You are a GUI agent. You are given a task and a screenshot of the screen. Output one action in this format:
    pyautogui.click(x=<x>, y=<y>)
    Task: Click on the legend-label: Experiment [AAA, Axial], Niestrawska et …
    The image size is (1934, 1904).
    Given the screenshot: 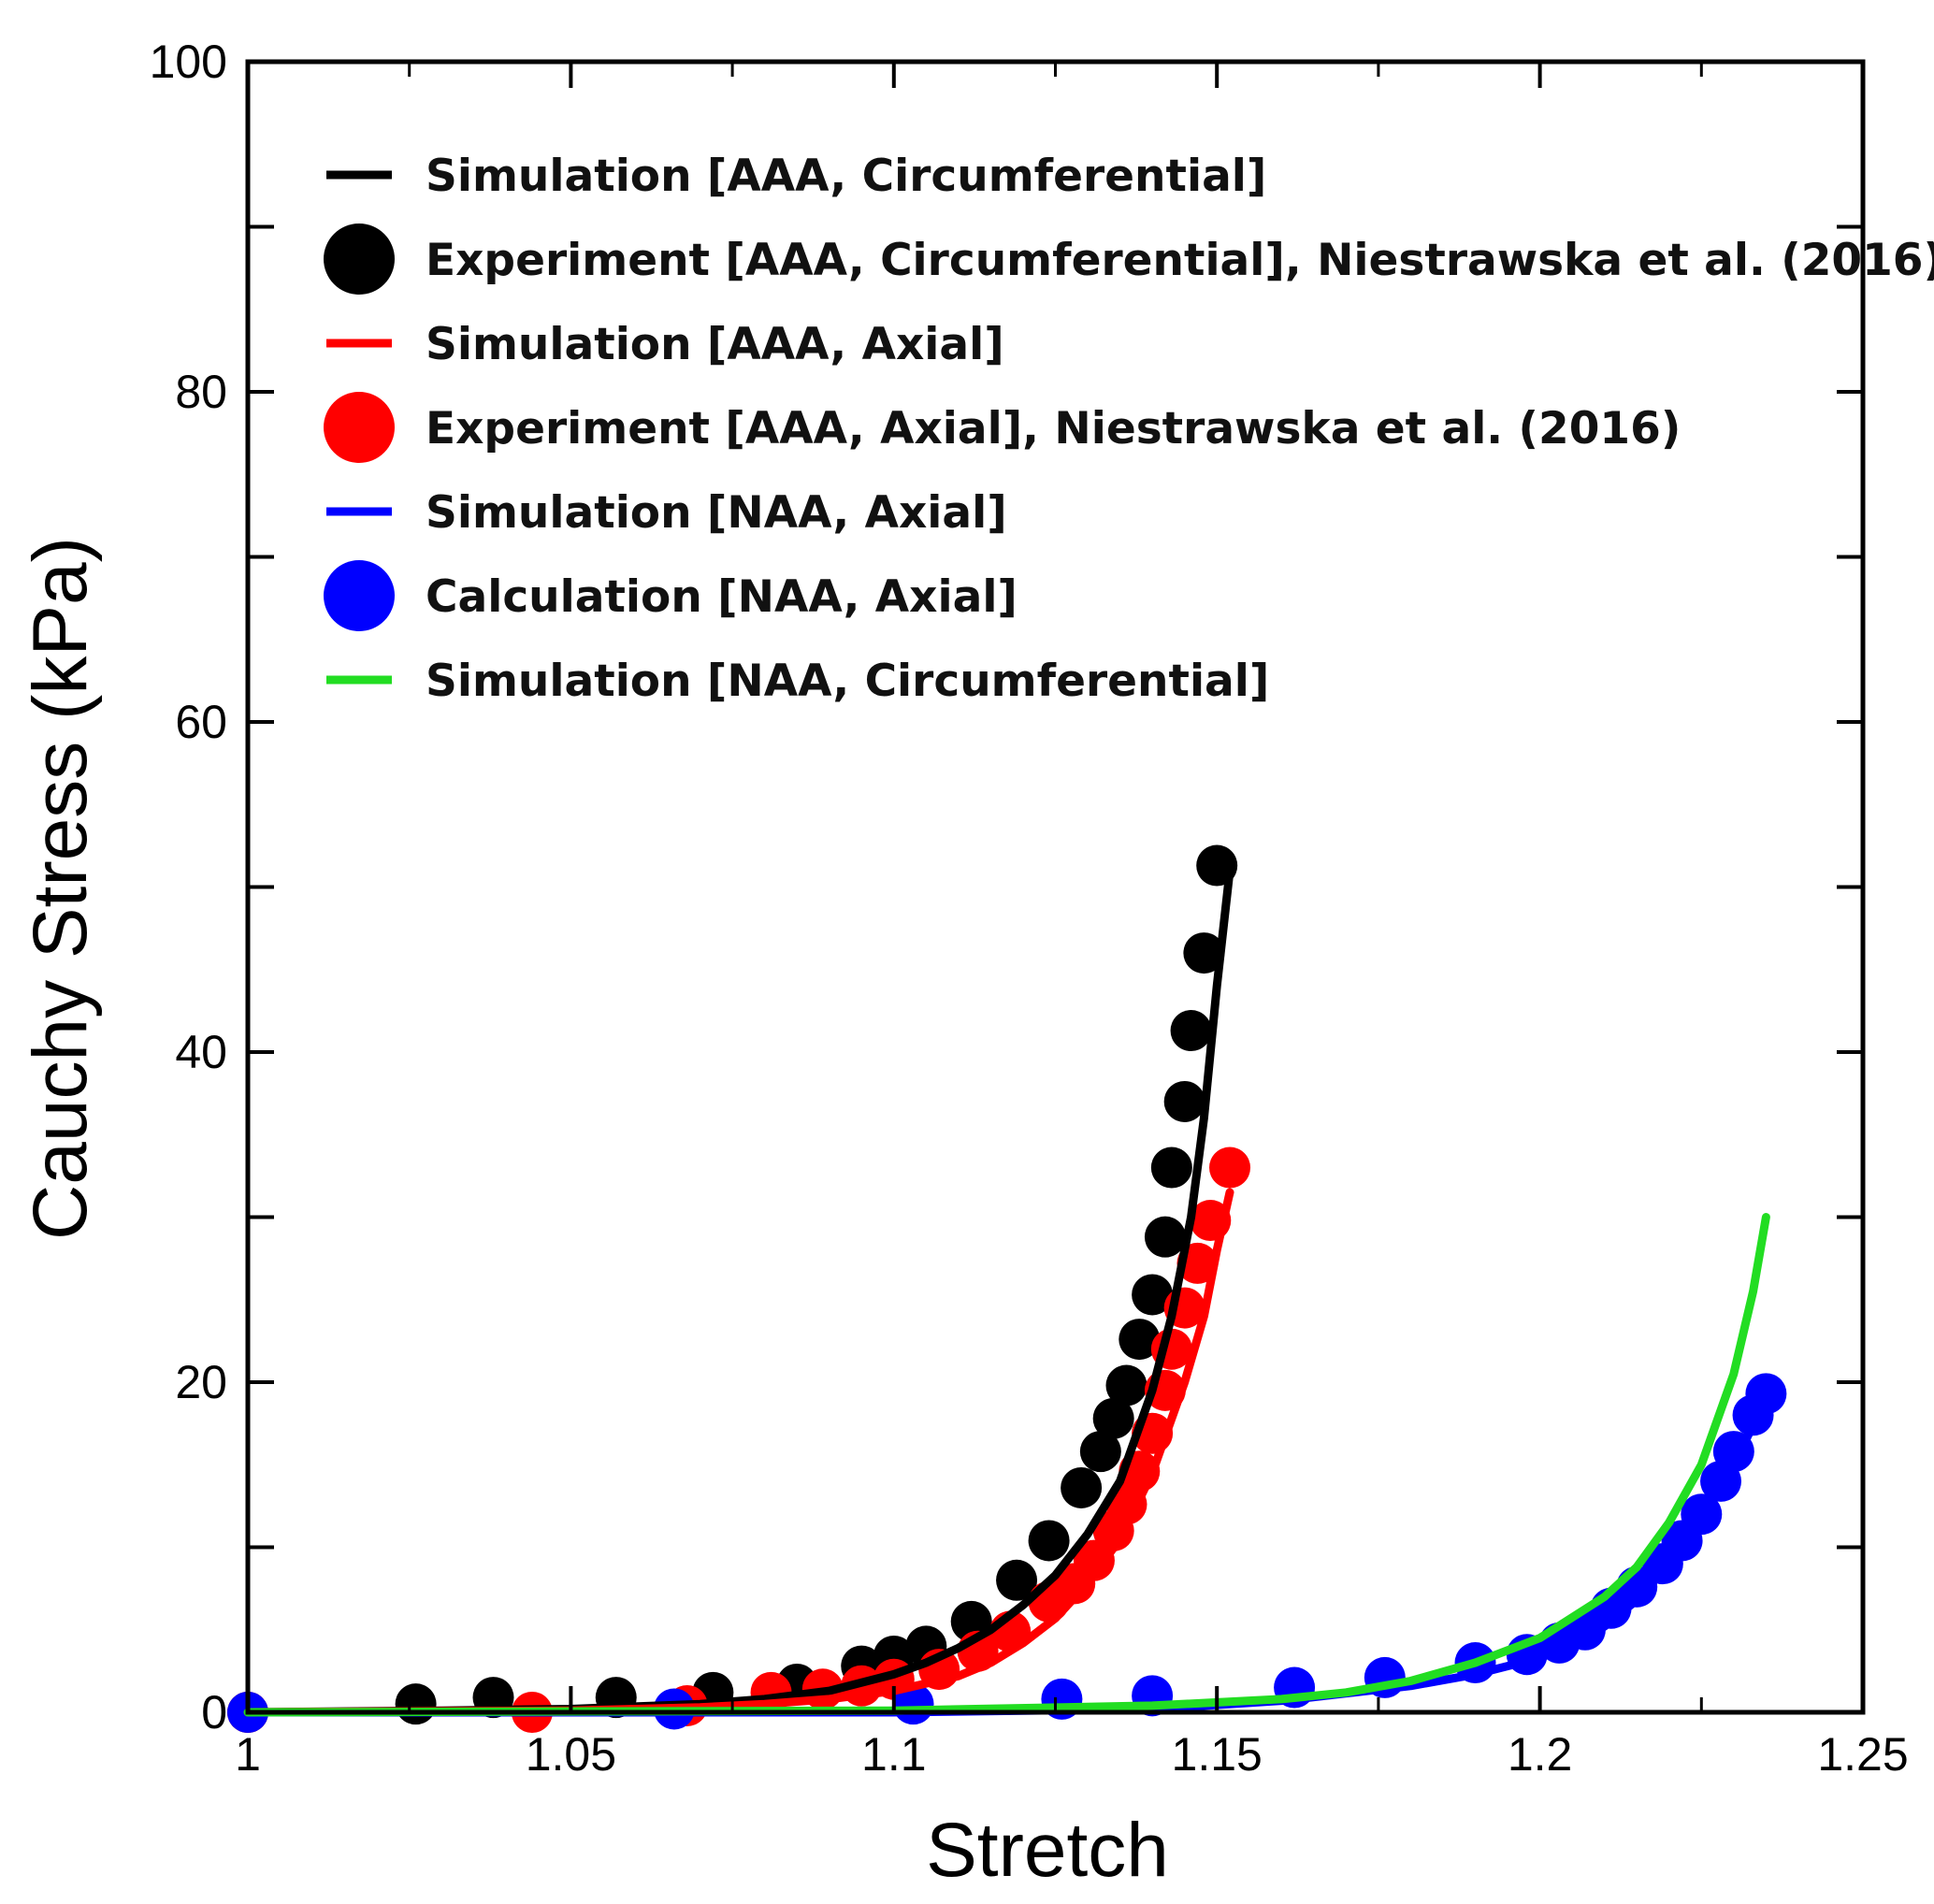 What is the action you would take?
    pyautogui.click(x=1053, y=428)
    